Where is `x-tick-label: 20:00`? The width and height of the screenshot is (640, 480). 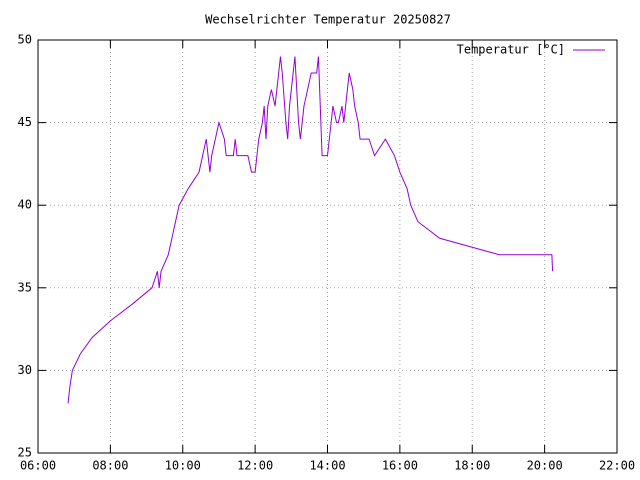
x-tick-label: 20:00 is located at coordinates (545, 466).